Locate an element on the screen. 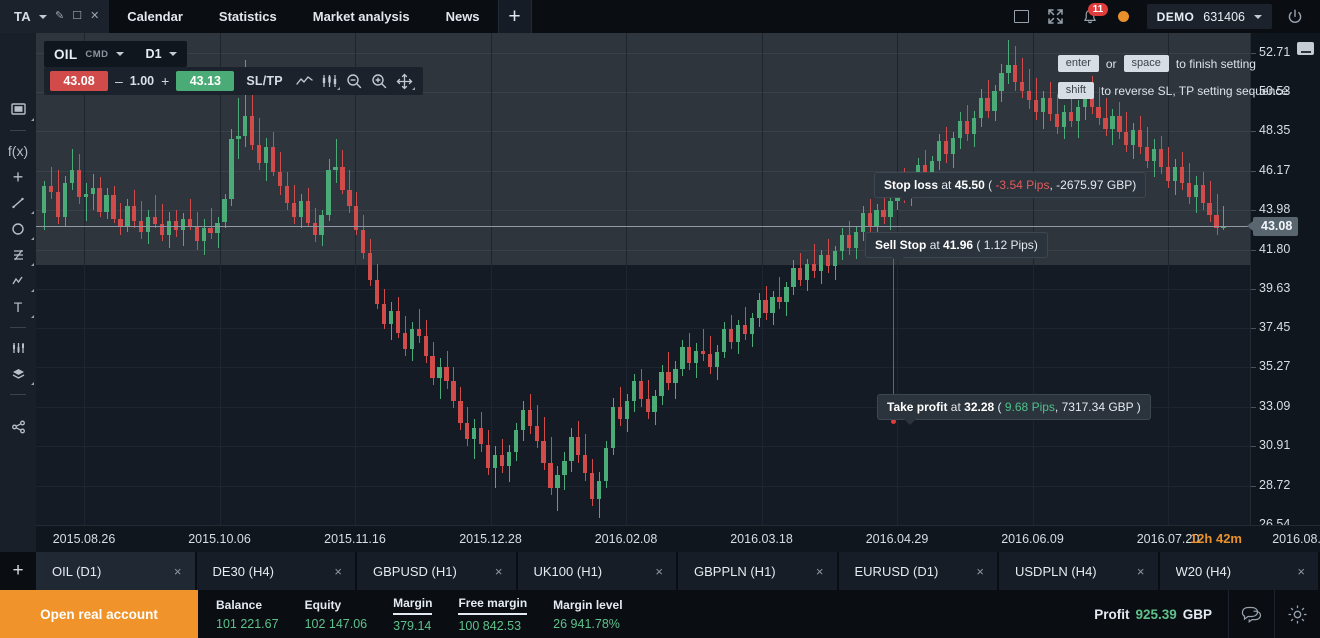  maximize-icon: ☐ is located at coordinates (77, 16).